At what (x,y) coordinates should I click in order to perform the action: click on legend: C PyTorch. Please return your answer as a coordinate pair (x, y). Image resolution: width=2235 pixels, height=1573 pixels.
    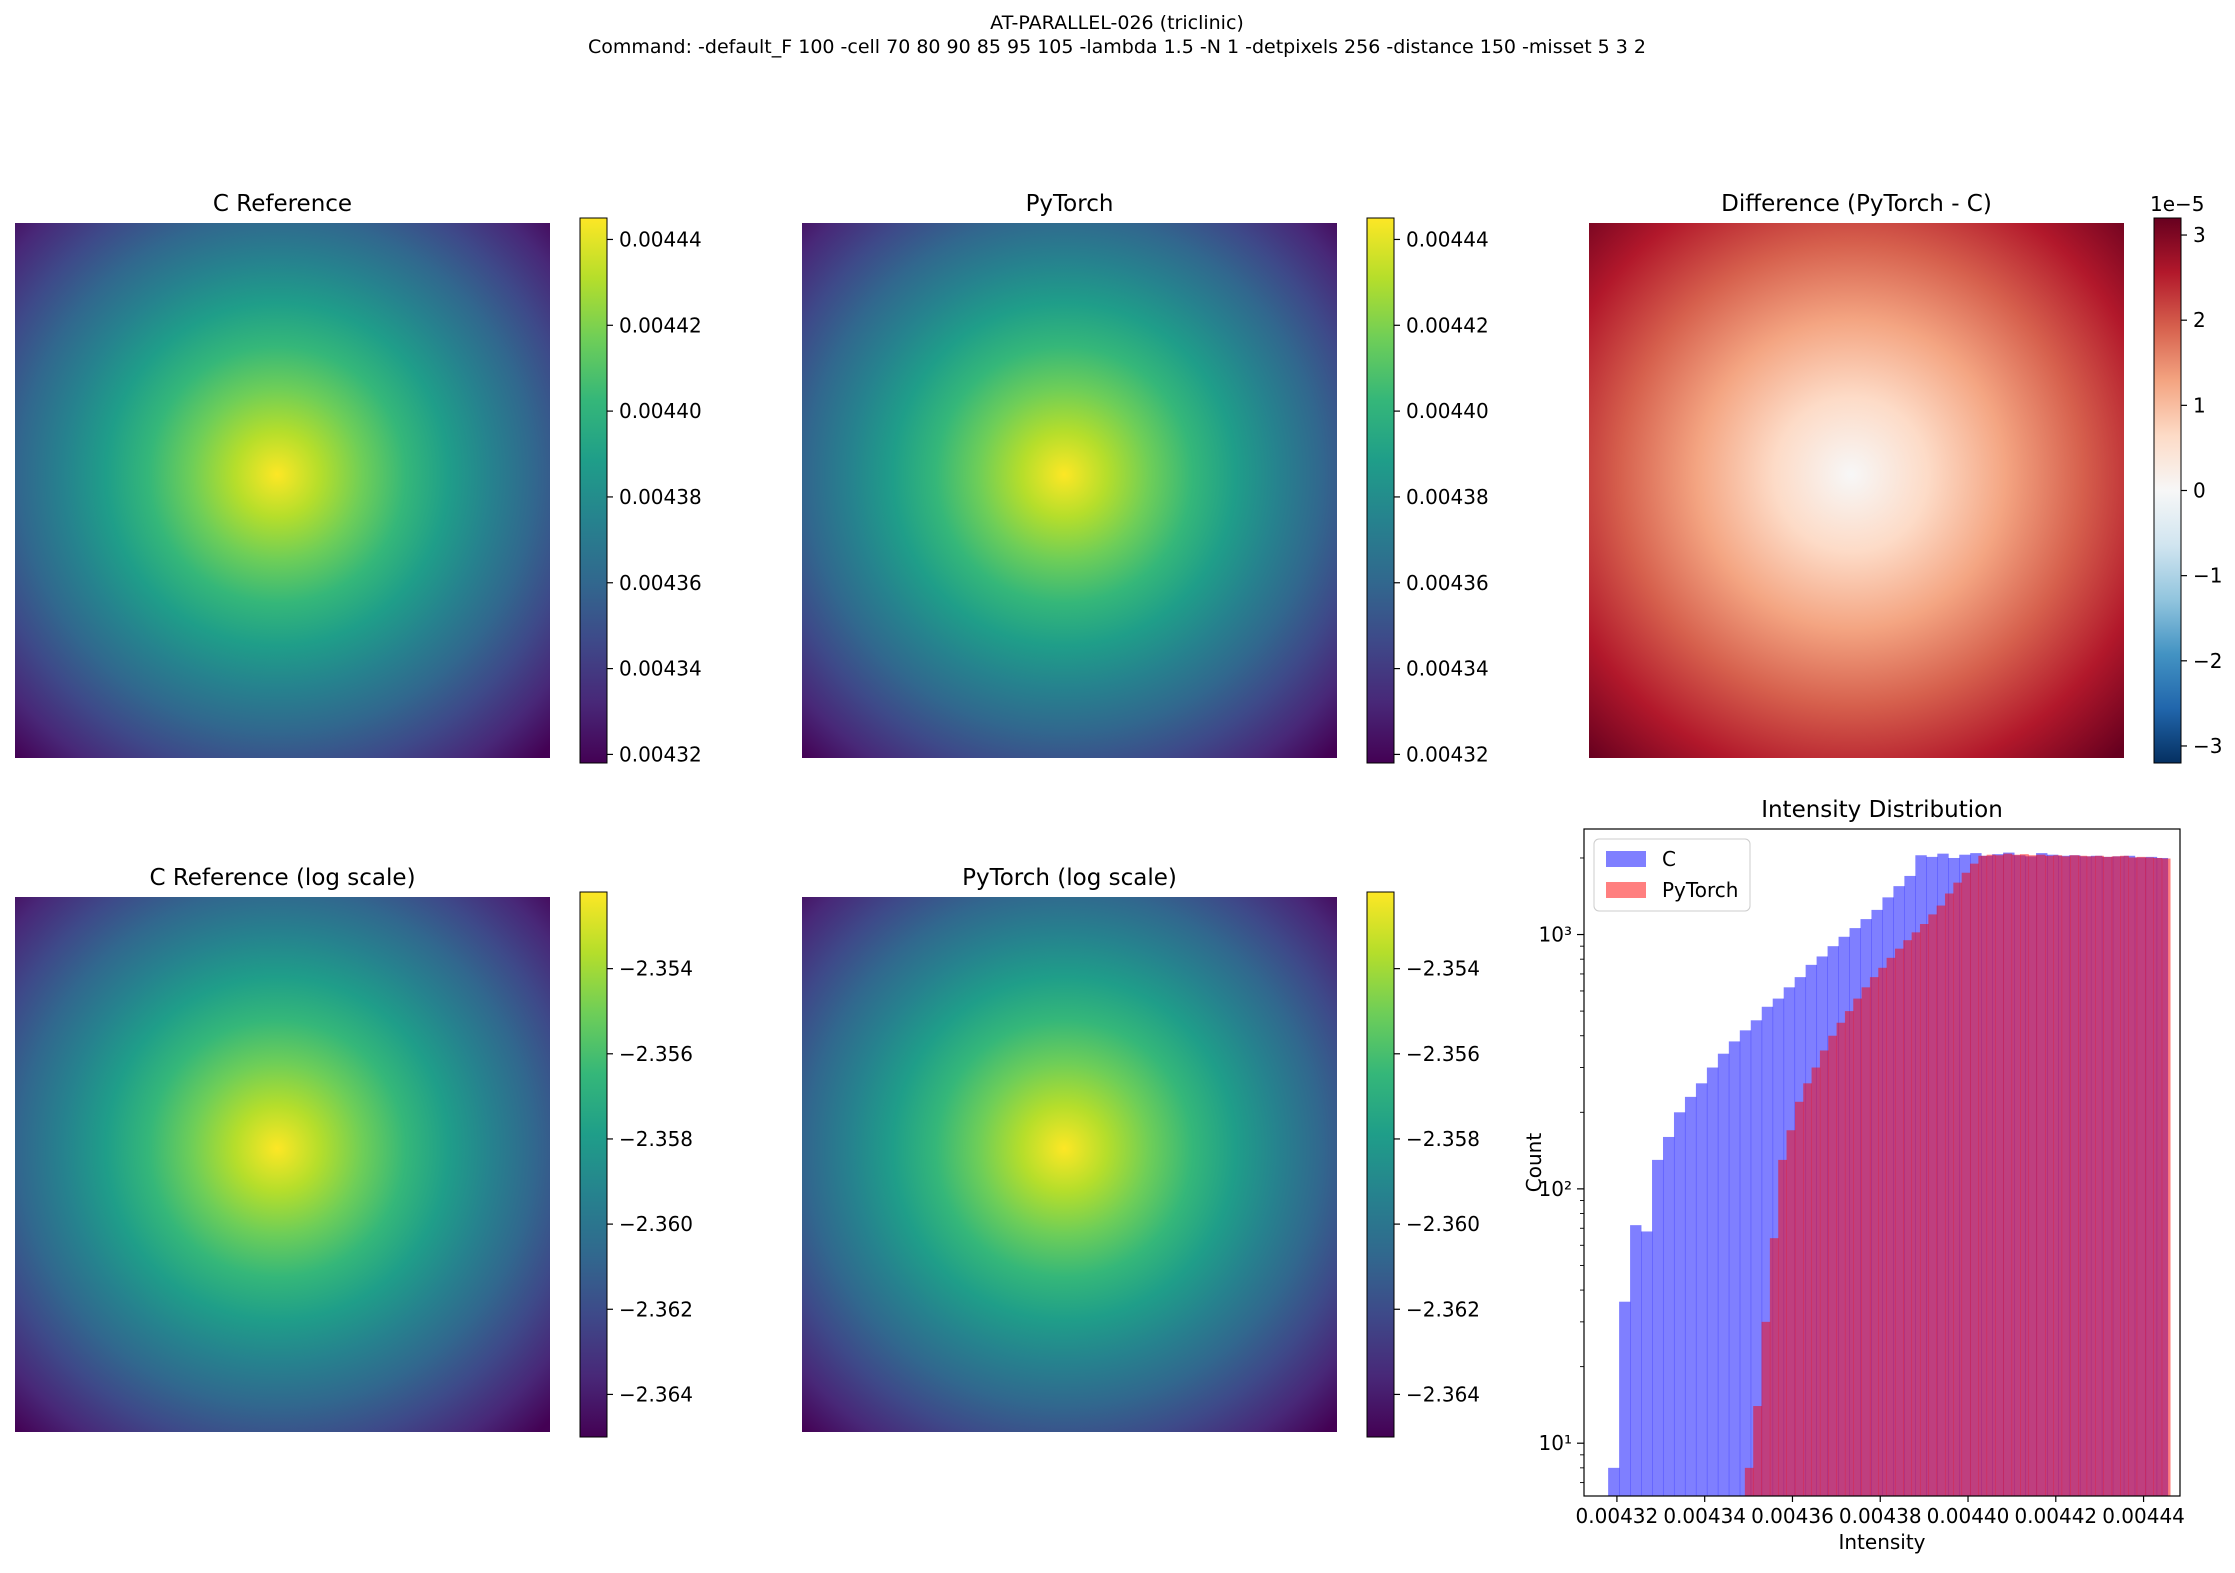
    Looking at the image, I should click on (1672, 875).